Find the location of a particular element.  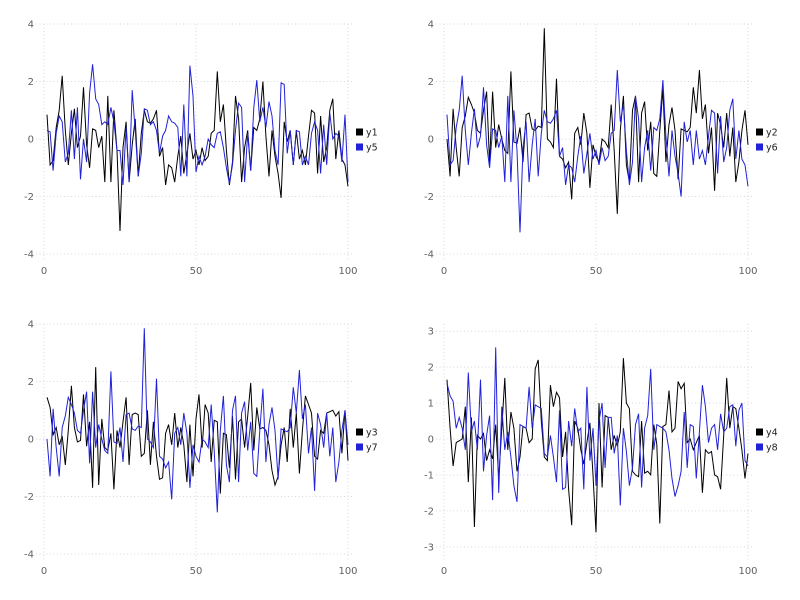

series-line-y3 is located at coordinates (197, 430).